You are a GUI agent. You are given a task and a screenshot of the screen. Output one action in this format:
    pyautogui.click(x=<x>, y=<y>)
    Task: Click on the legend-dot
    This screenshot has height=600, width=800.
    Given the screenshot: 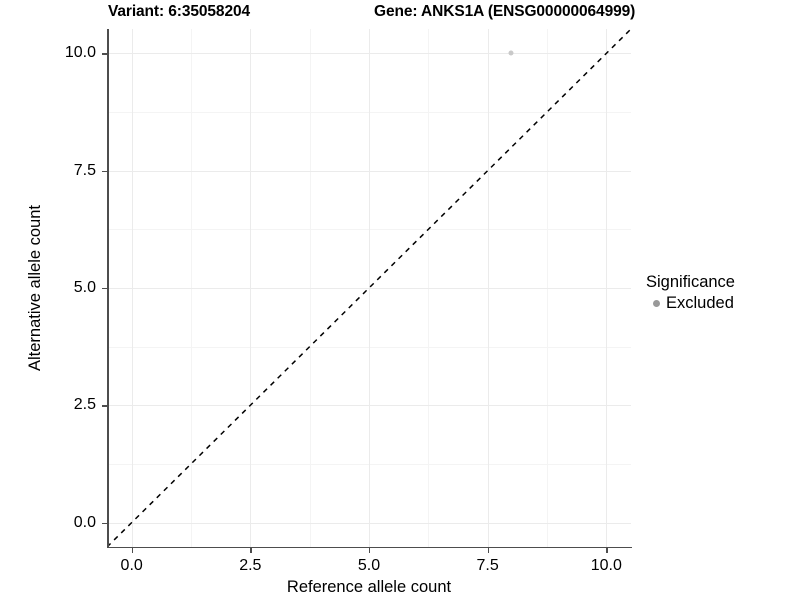 What is the action you would take?
    pyautogui.click(x=656, y=303)
    